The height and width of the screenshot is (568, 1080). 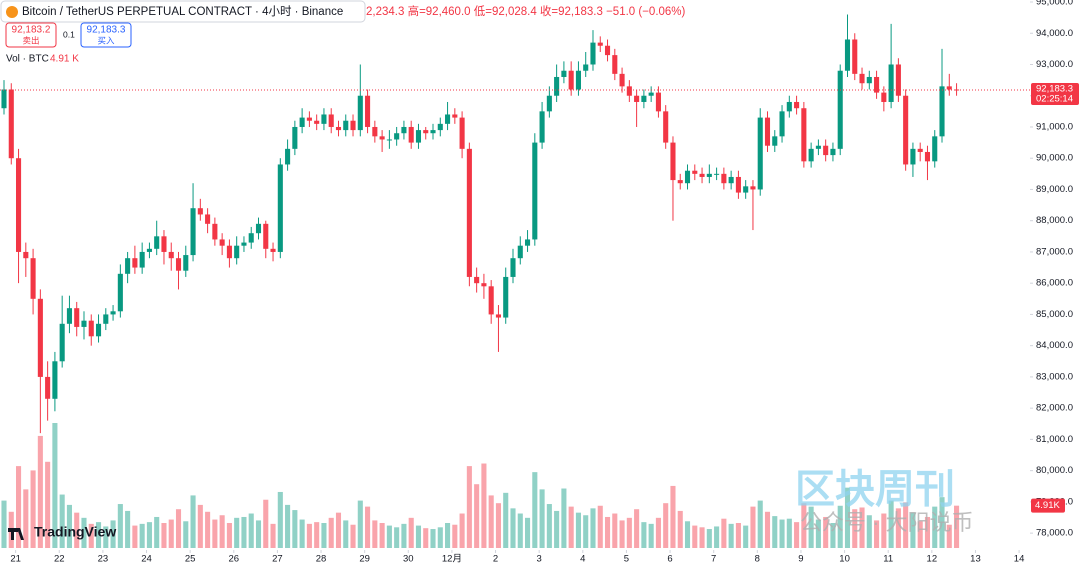 What do you see at coordinates (887, 522) in the screenshot?
I see `watermark-sub: 公众号 · 大阳说币` at bounding box center [887, 522].